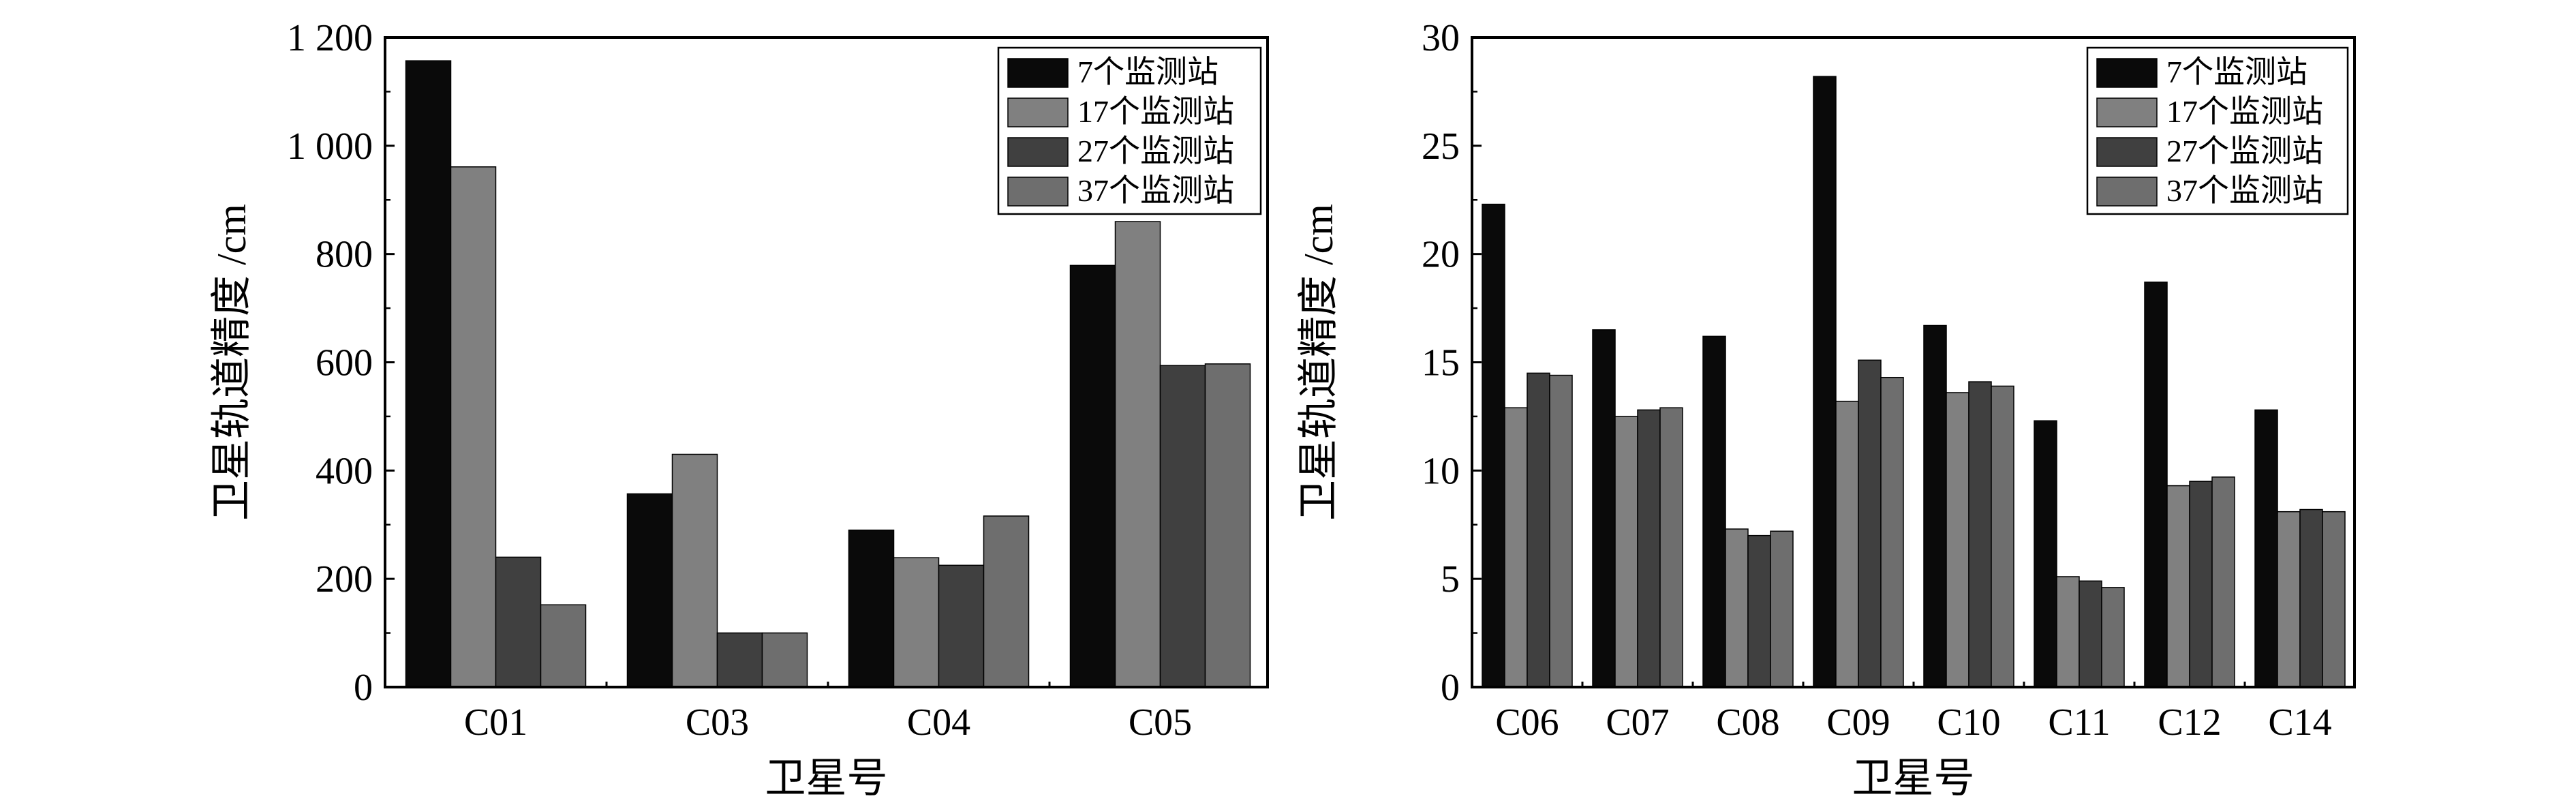  Describe the element at coordinates (2189, 722) in the screenshot. I see `x-tick-label: C12` at that location.